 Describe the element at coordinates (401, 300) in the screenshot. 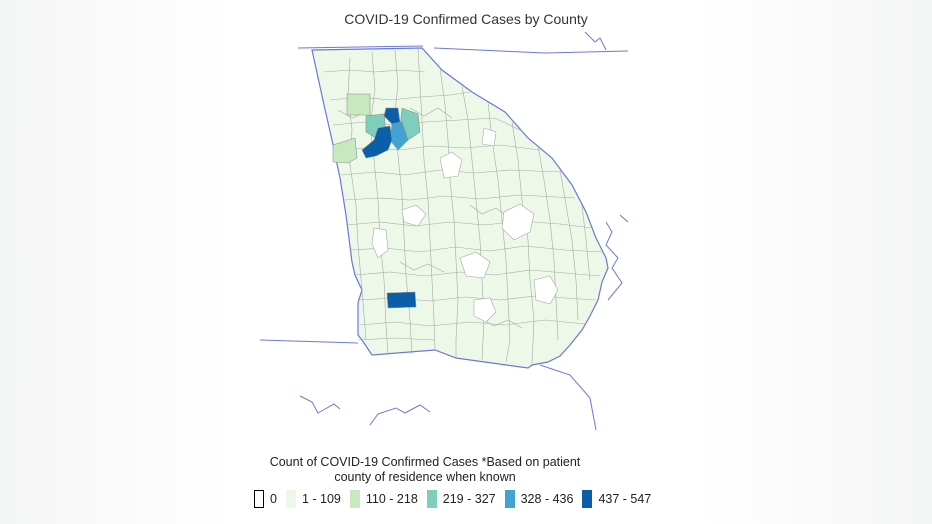

I see `county-437-547-dougherty` at that location.